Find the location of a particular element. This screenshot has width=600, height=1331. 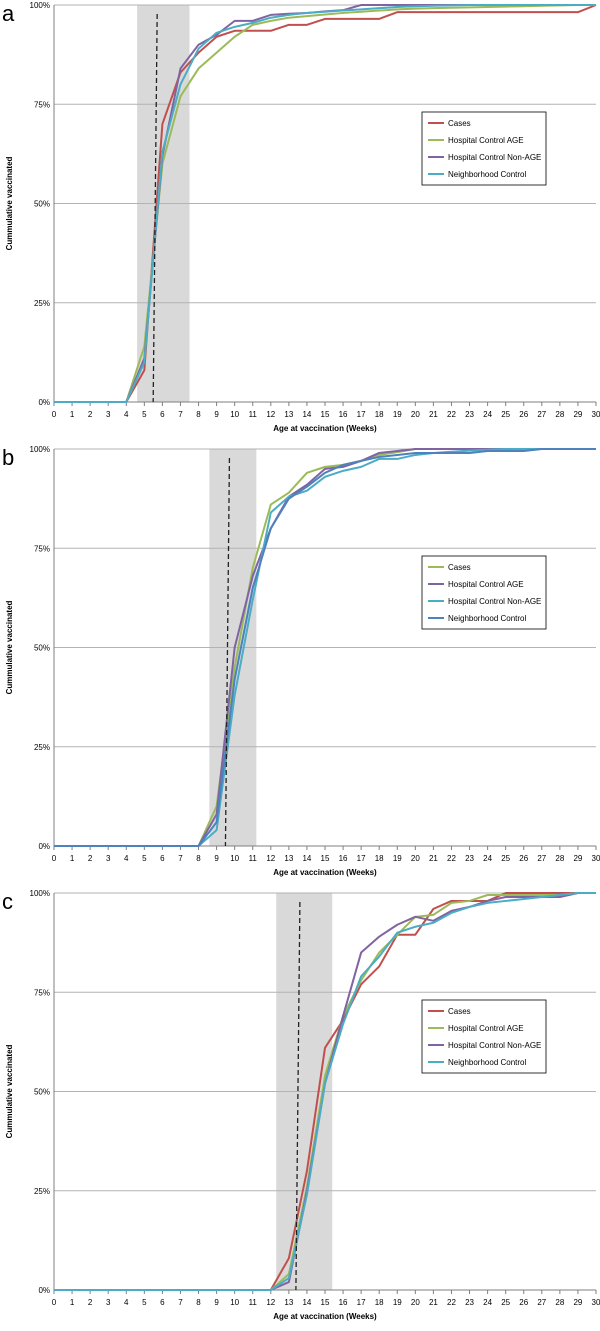

legend-entry: Hospital Control AGE is located at coordinates (486, 584).